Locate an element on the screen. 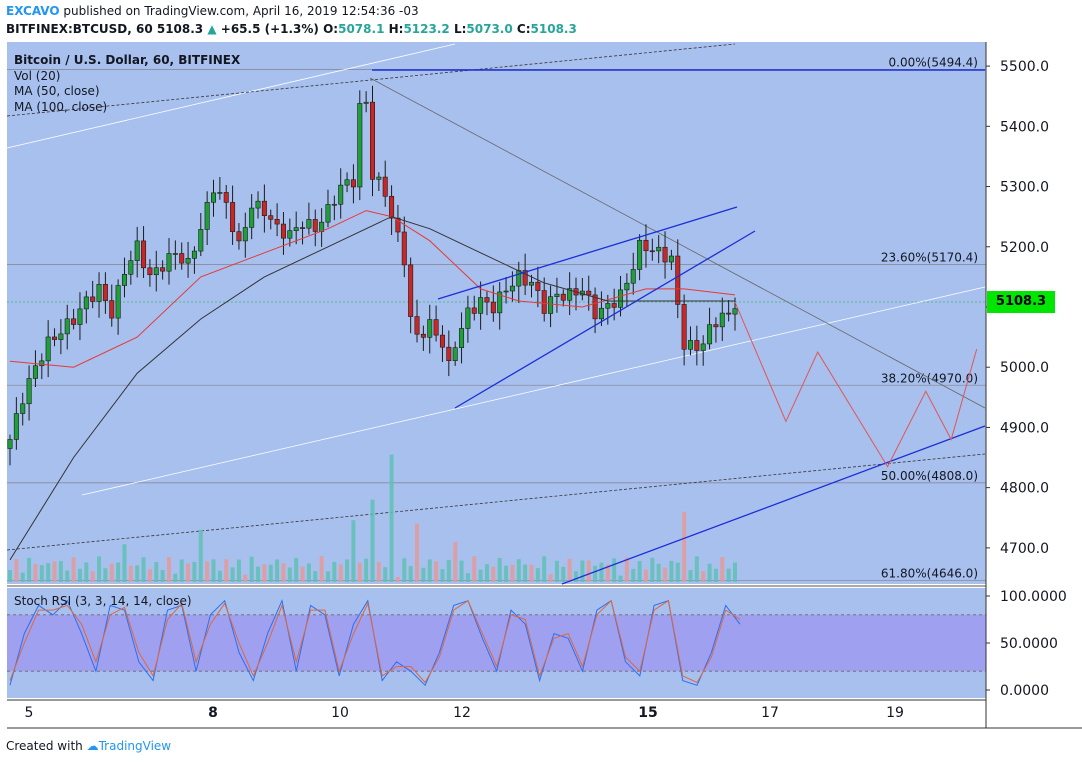 This screenshot has height=765, width=1082. fib-label-3: 50.00%(4808.0) is located at coordinates (929, 476).